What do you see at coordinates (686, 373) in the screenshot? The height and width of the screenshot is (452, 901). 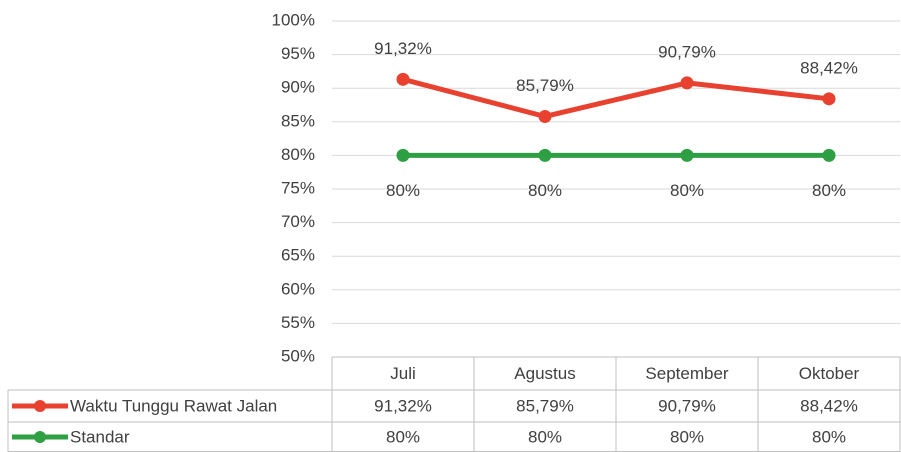 I see `x-tick-label: September` at bounding box center [686, 373].